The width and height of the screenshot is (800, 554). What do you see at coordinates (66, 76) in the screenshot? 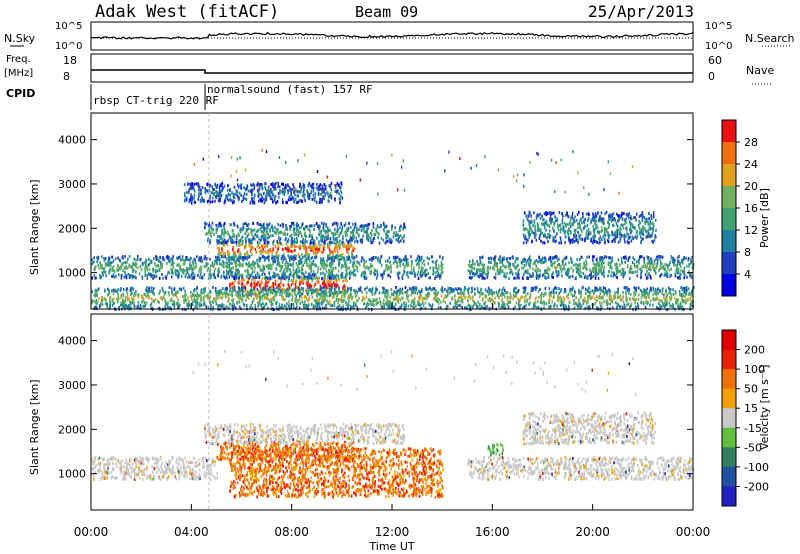
I see `freq-tick-bottom: 8` at bounding box center [66, 76].